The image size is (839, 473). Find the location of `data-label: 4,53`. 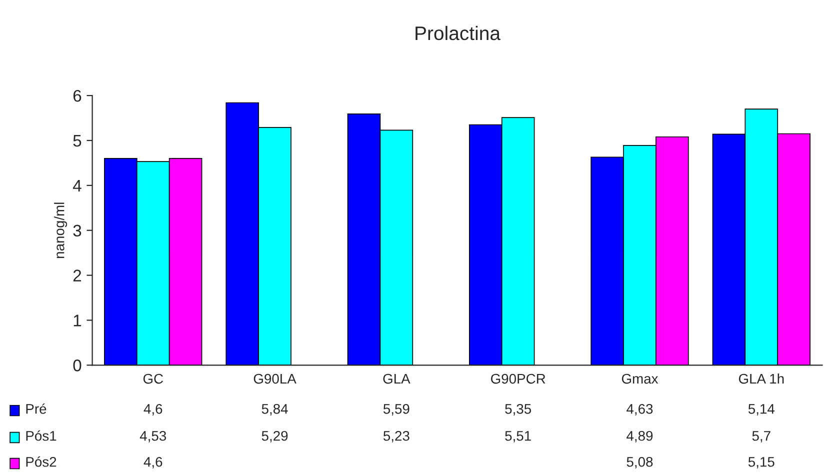

data-label: 4,53 is located at coordinates (153, 436).